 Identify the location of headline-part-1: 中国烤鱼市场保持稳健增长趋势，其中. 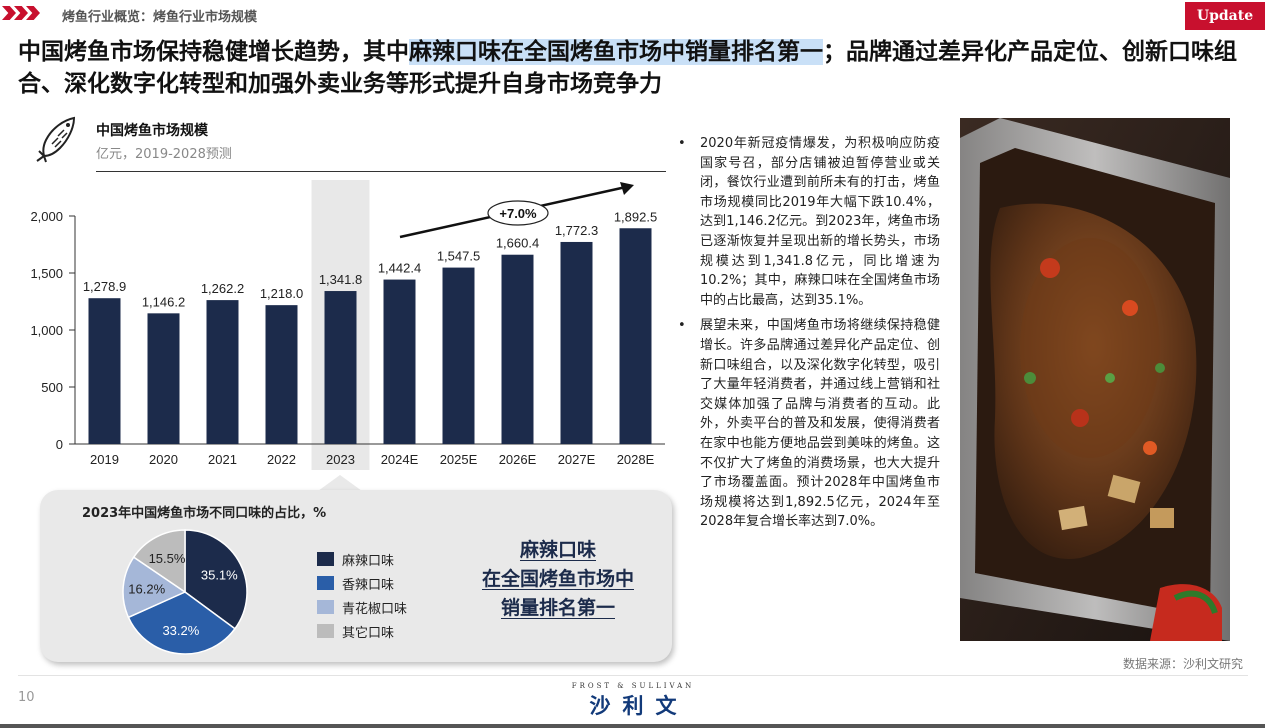
(213, 52).